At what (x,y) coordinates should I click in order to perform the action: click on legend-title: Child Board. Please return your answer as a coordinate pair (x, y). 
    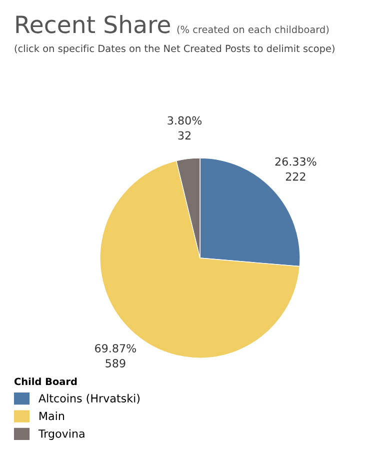
    Looking at the image, I should click on (45, 382).